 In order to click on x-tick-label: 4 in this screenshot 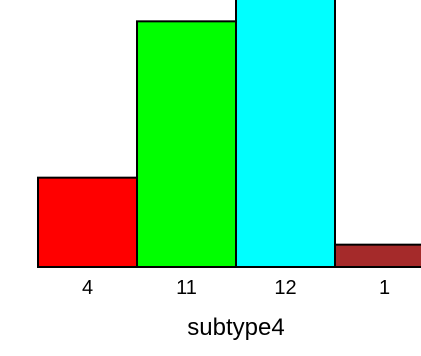, I will do `click(87, 288)`.